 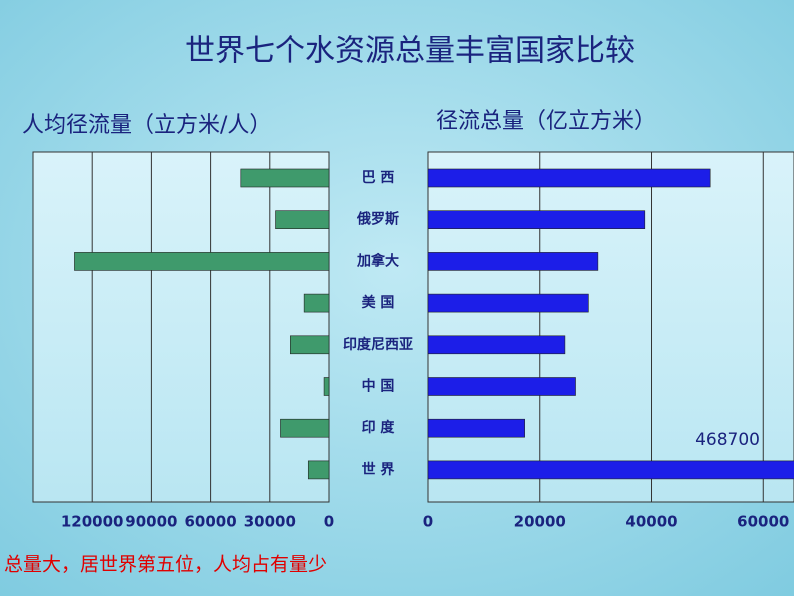 I want to click on x-tick-label: 90000, so click(x=151, y=522).